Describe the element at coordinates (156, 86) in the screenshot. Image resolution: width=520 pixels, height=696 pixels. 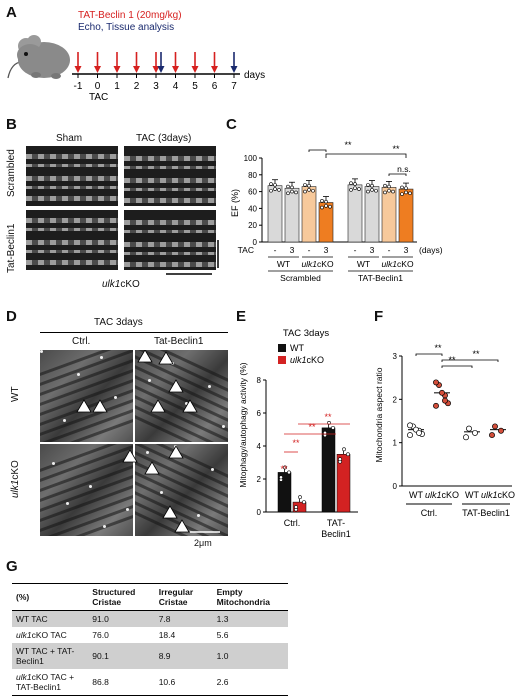
I see `timeline-tick-label: 3` at that location.